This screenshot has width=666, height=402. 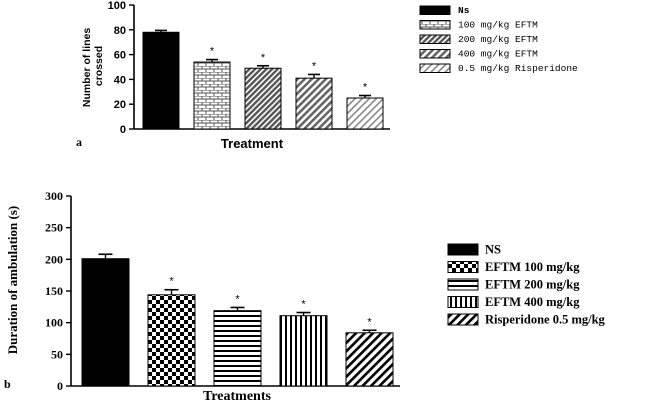 What do you see at coordinates (7, 384) in the screenshot?
I see `panel-label: b` at bounding box center [7, 384].